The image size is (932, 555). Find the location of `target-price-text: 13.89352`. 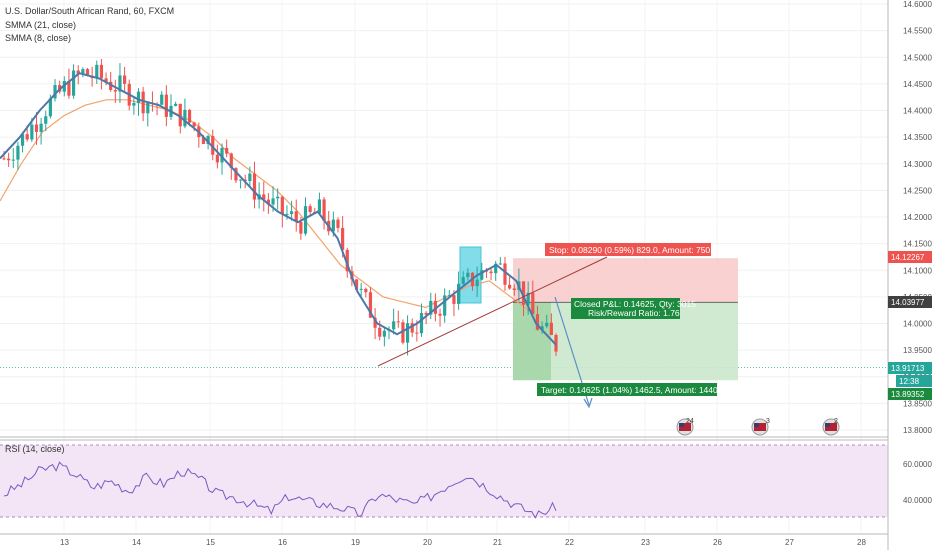

target-price-text: 13.89352 is located at coordinates (908, 394).